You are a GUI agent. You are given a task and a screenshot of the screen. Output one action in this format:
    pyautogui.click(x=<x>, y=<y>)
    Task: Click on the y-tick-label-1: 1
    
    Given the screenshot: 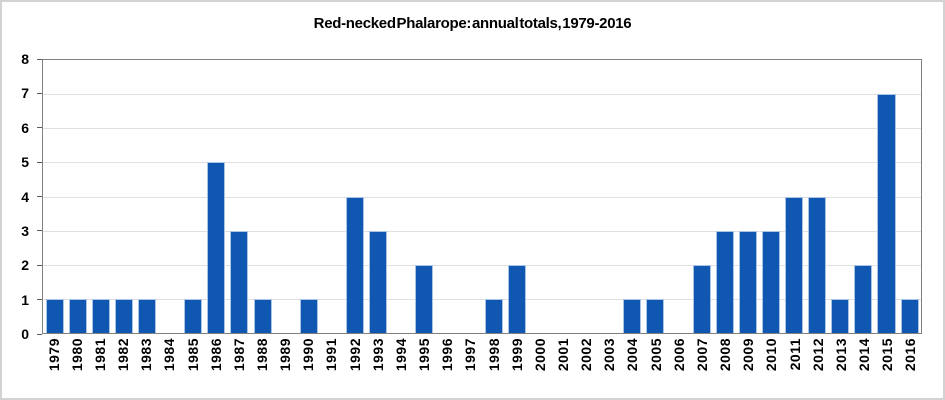 What is the action you would take?
    pyautogui.click(x=25, y=299)
    